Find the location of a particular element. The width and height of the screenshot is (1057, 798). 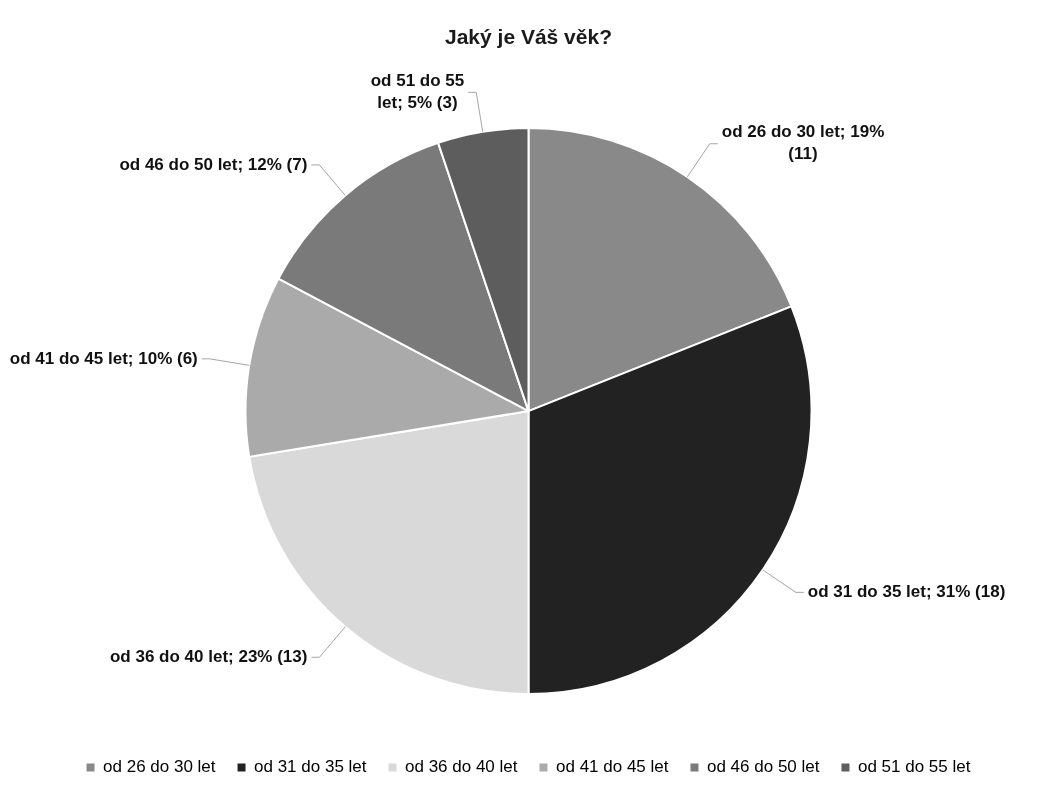

data-label: od 31 do 35 let; 31% (18) is located at coordinates (906, 592).